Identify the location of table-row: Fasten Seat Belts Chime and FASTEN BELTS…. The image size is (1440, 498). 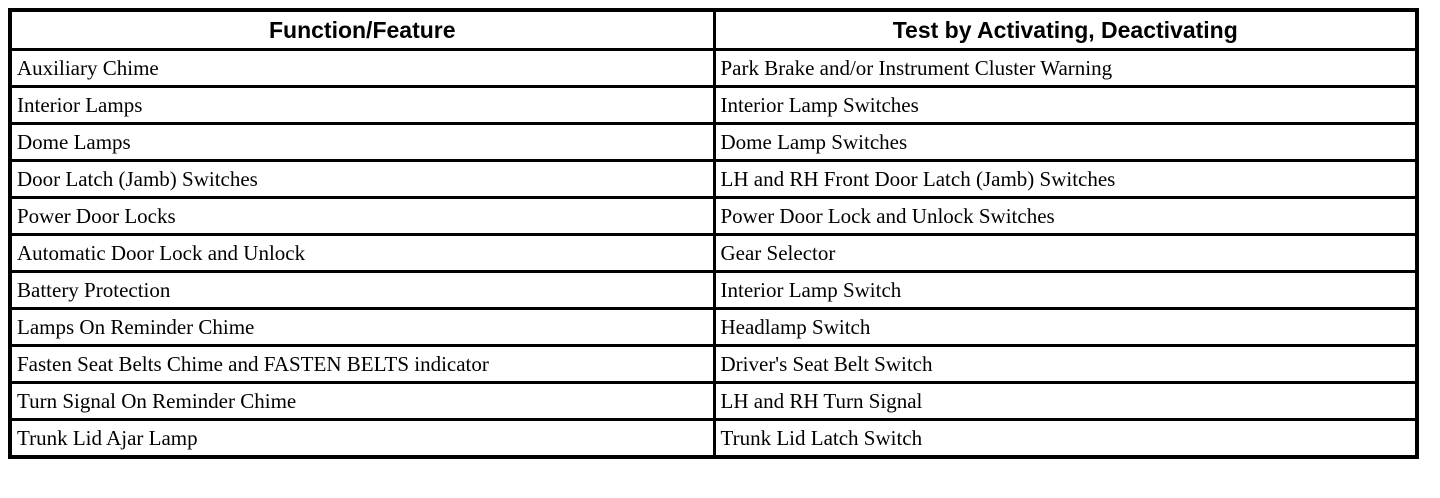
(713, 364).